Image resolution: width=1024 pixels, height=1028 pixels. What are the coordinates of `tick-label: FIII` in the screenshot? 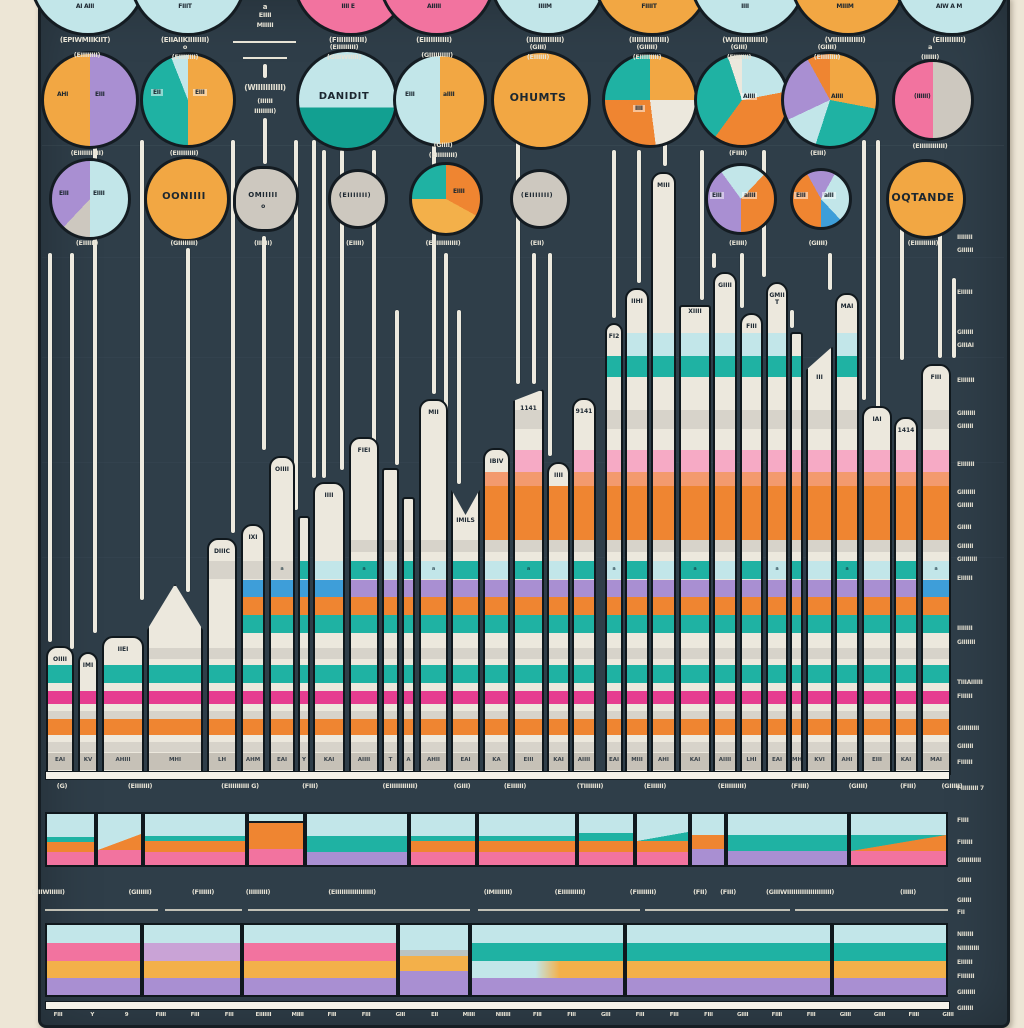 It's located at (640, 1015).